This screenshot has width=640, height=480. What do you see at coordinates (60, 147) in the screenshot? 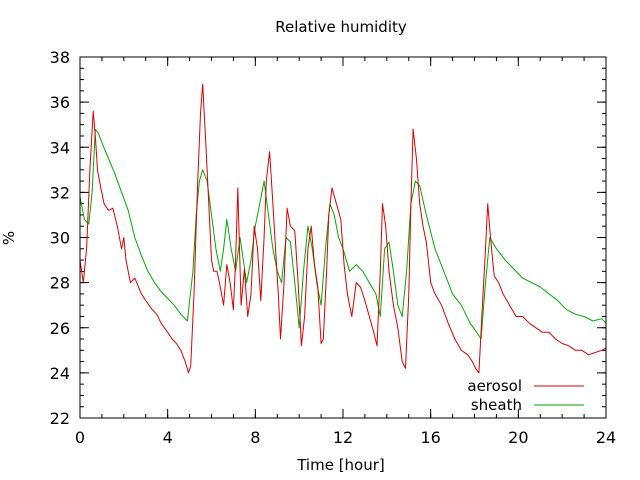
I see `y-tick-label: 34` at bounding box center [60, 147].